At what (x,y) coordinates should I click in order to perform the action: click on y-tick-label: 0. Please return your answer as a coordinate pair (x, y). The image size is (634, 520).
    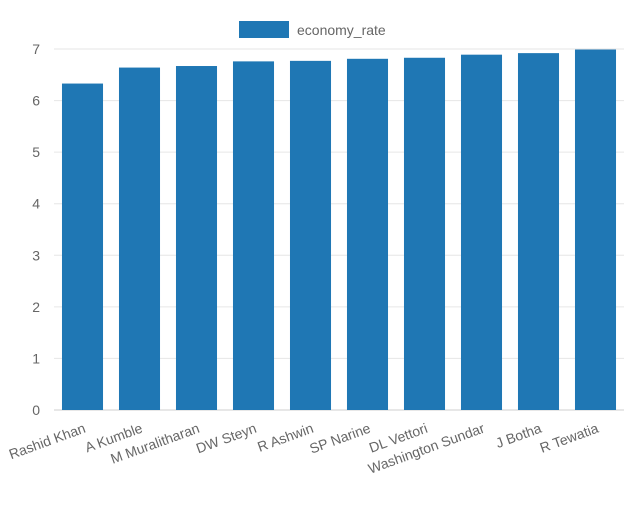
    Looking at the image, I should click on (36, 410).